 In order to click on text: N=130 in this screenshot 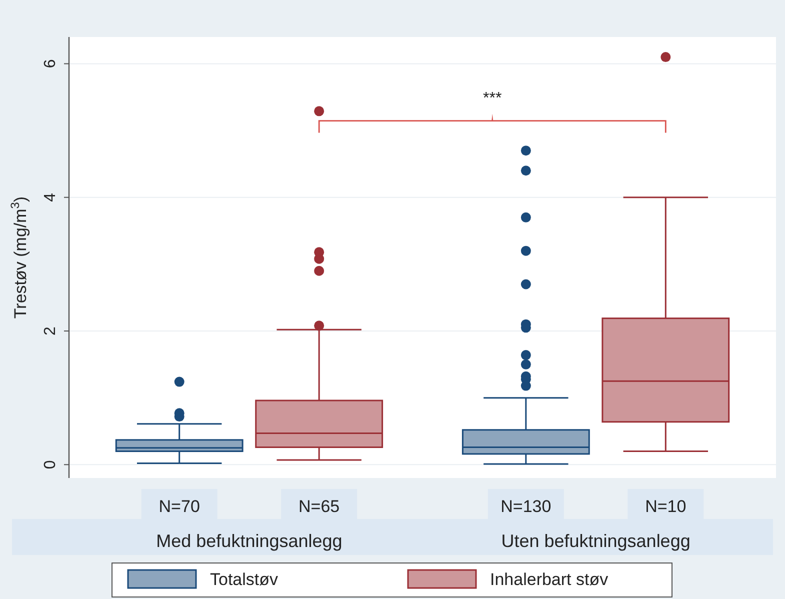, I will do `click(526, 506)`.